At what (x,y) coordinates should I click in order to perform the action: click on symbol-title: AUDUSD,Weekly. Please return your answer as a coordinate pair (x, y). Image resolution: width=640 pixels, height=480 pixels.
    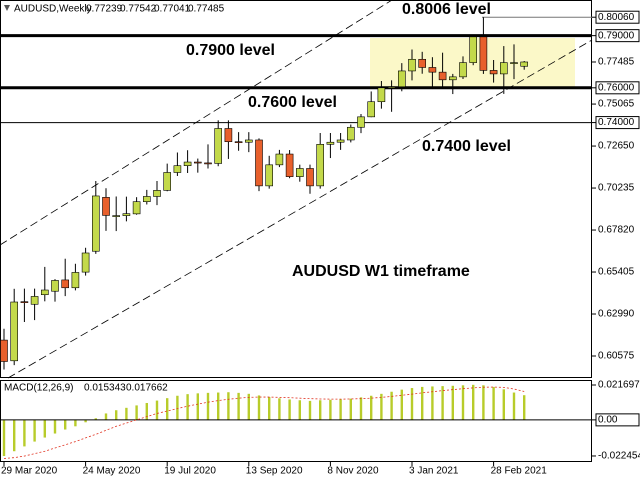
    Looking at the image, I should click on (53, 9).